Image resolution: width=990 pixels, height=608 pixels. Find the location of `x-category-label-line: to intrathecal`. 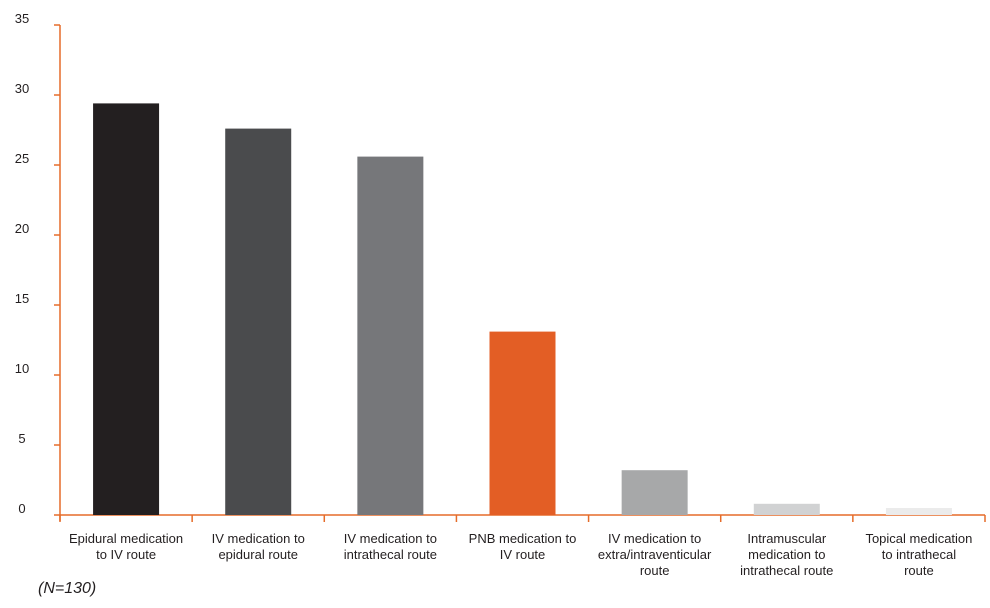

x-category-label-line: to intrathecal is located at coordinates (919, 554).